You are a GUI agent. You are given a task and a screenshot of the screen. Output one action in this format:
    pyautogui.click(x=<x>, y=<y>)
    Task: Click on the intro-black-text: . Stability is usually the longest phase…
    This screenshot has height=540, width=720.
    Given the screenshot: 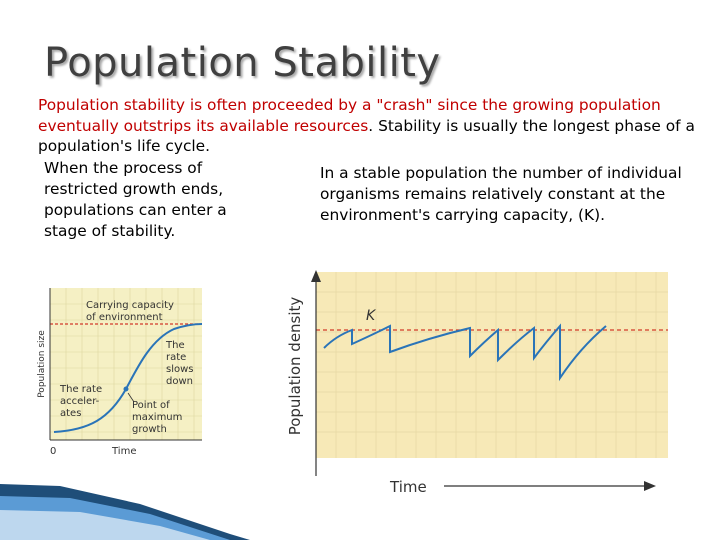 What is the action you would take?
    pyautogui.click(x=366, y=136)
    